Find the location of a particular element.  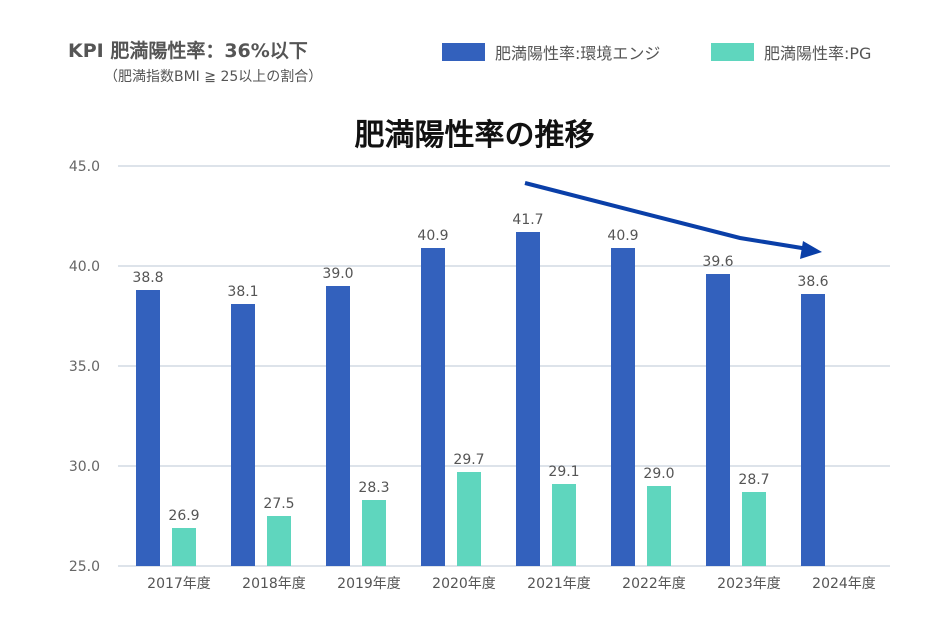

x-tick-label: 2019年度 is located at coordinates (369, 584).